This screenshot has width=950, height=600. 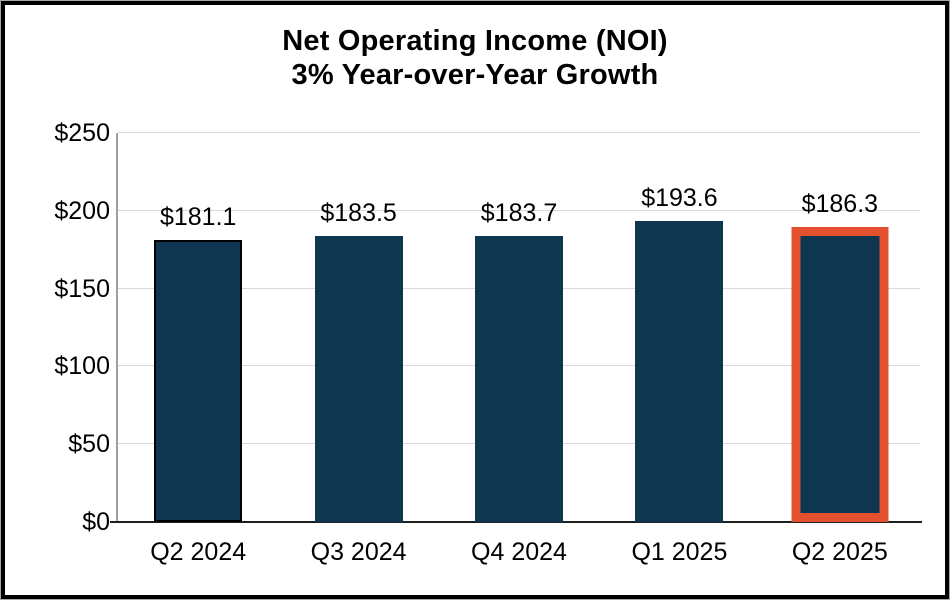 I want to click on y-axis-tick-label: $50, so click(x=89, y=444).